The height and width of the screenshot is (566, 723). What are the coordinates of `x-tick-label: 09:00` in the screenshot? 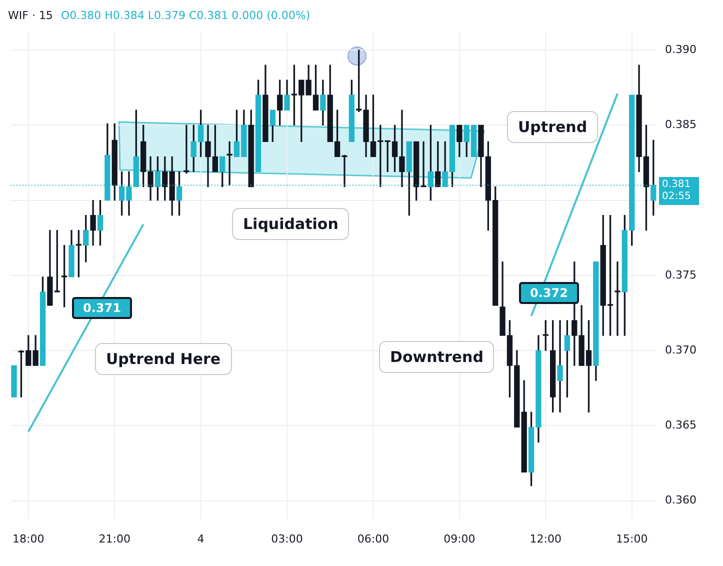 It's located at (460, 539).